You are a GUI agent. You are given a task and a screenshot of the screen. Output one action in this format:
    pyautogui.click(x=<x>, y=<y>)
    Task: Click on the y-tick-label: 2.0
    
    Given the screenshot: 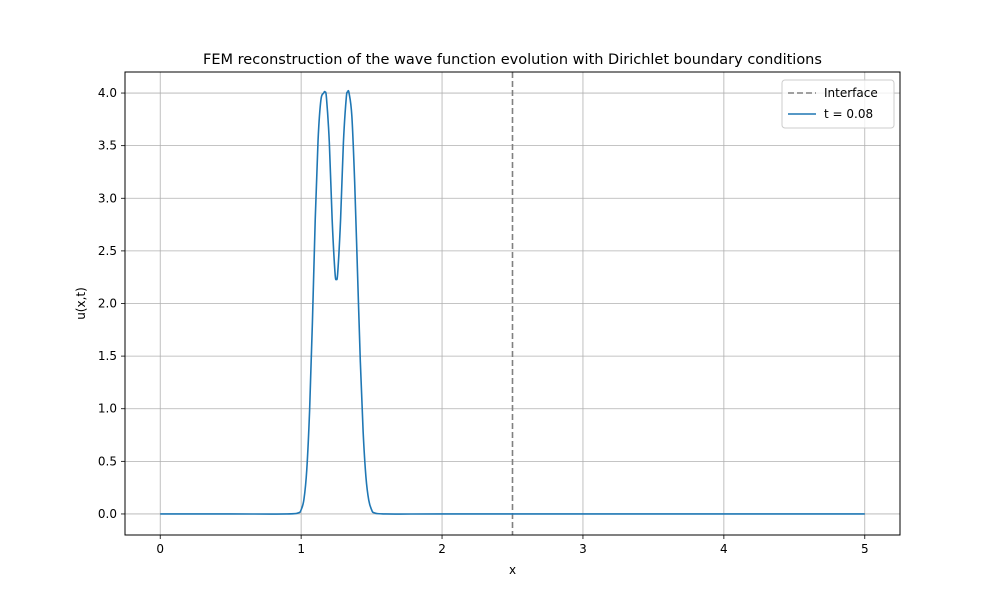 What is the action you would take?
    pyautogui.click(x=107, y=304)
    